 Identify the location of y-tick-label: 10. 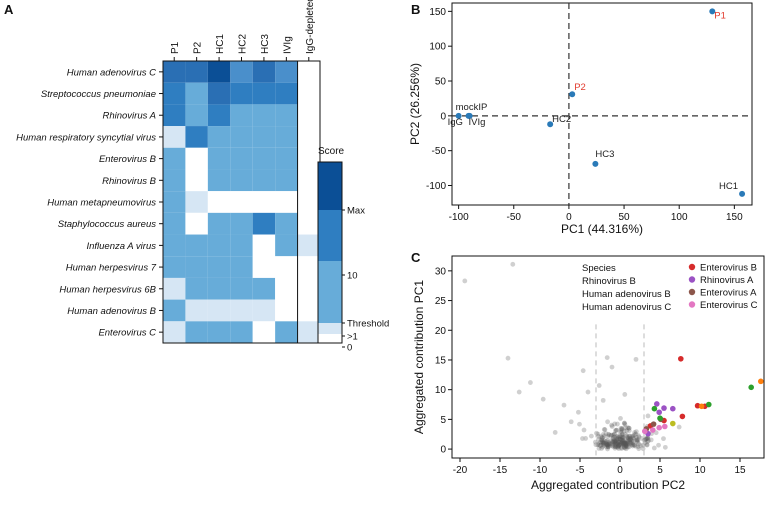
(441, 390).